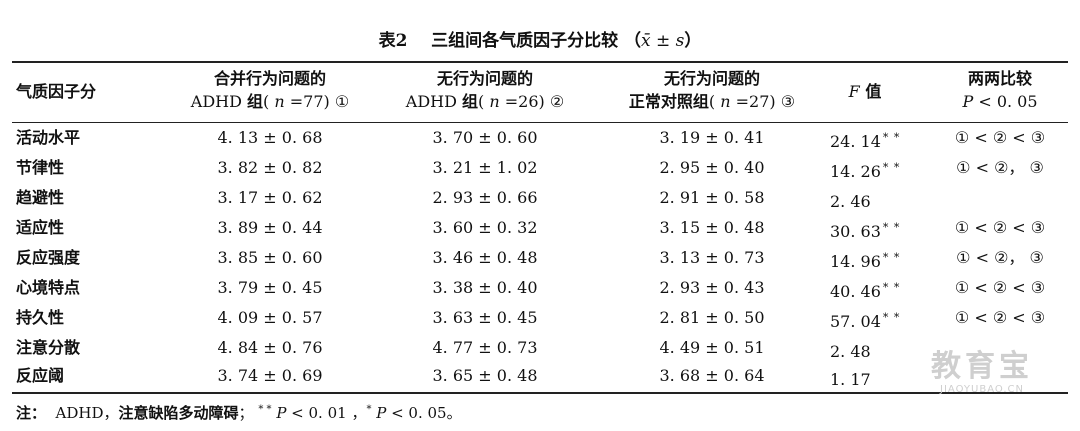 This screenshot has width=1080, height=431. What do you see at coordinates (48, 347) in the screenshot?
I see `cell-factor: 注意分散` at bounding box center [48, 347].